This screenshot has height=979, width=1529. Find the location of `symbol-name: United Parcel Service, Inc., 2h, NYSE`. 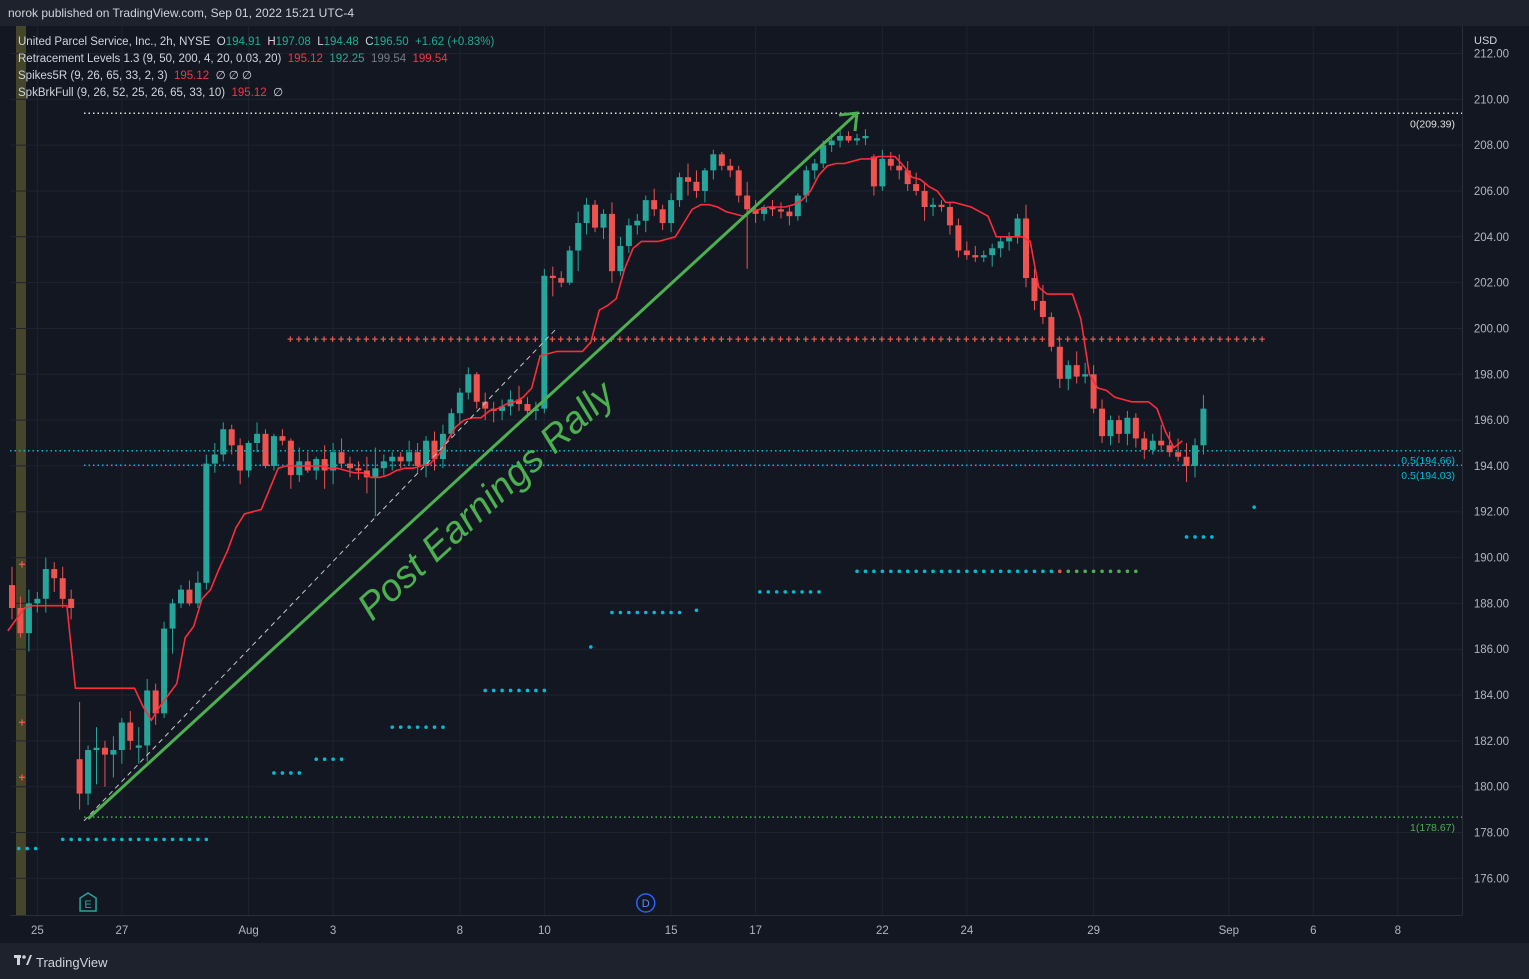

symbol-name: United Parcel Service, Inc., 2h, NYSE is located at coordinates (114, 42).